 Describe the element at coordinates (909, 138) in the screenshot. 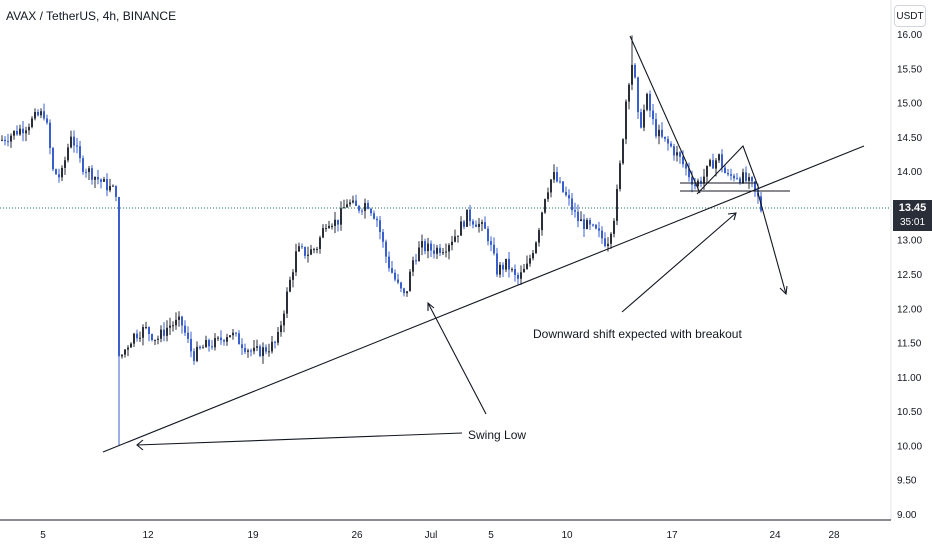

I see `price-tick-label: 14.50` at that location.